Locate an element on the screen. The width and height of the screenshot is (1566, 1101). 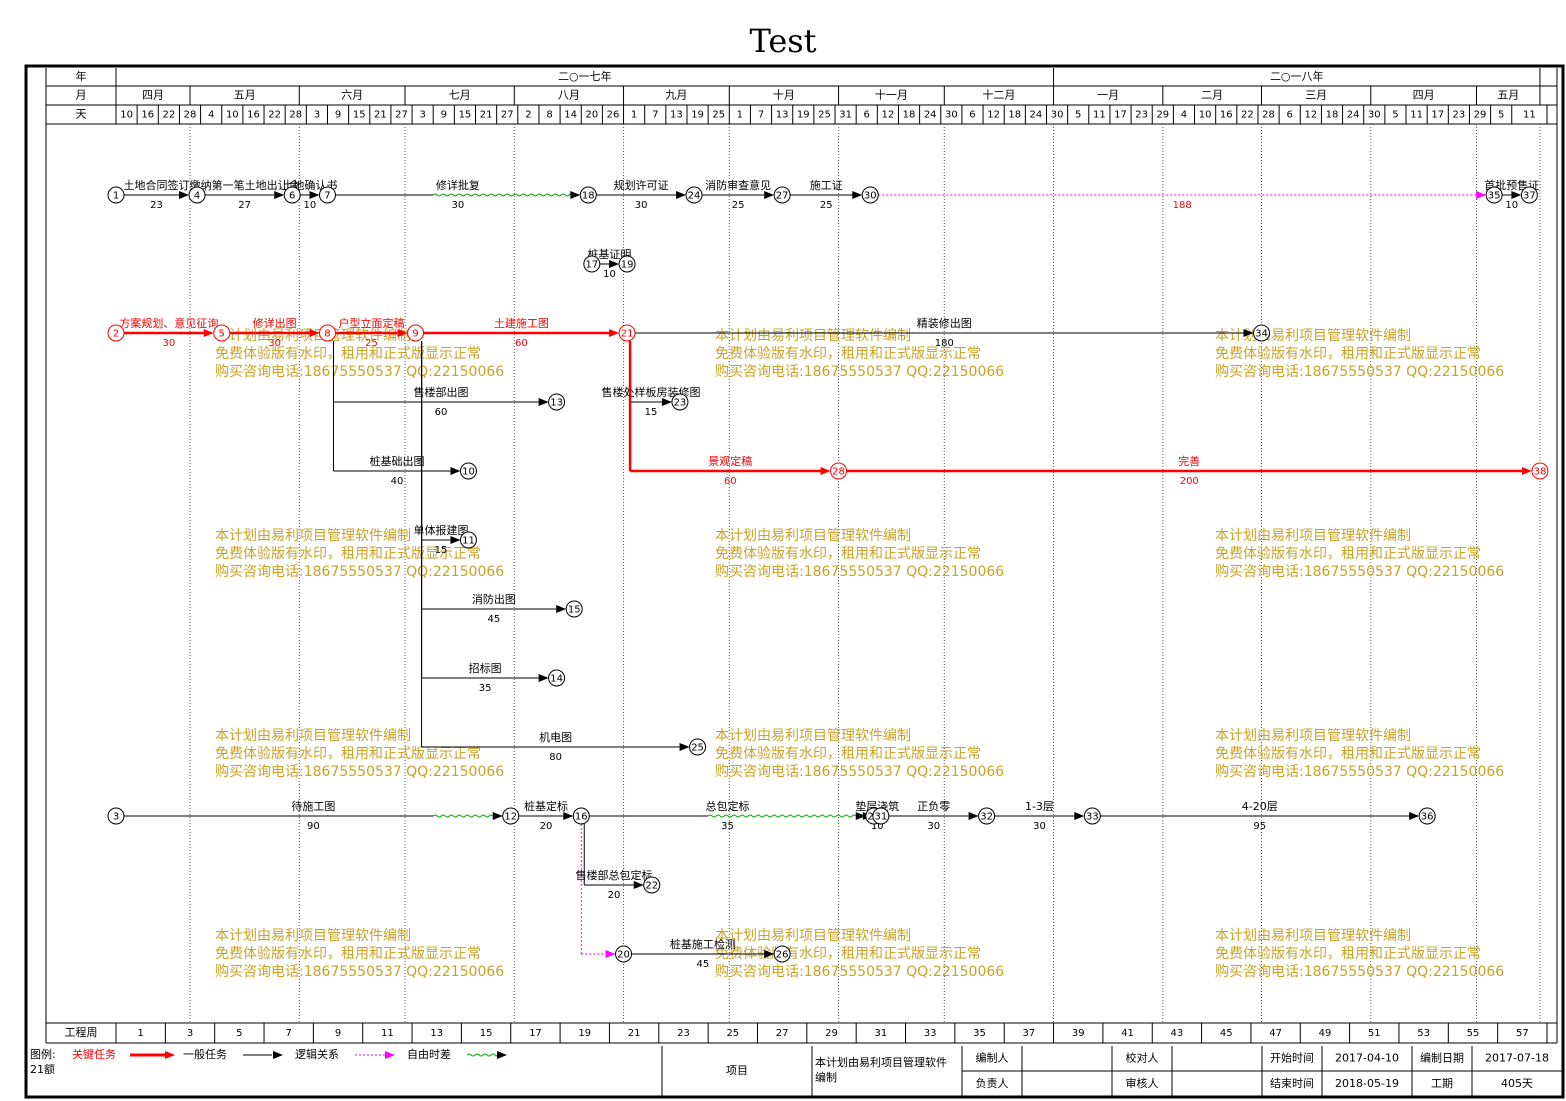
node-label: 26 is located at coordinates (782, 955).